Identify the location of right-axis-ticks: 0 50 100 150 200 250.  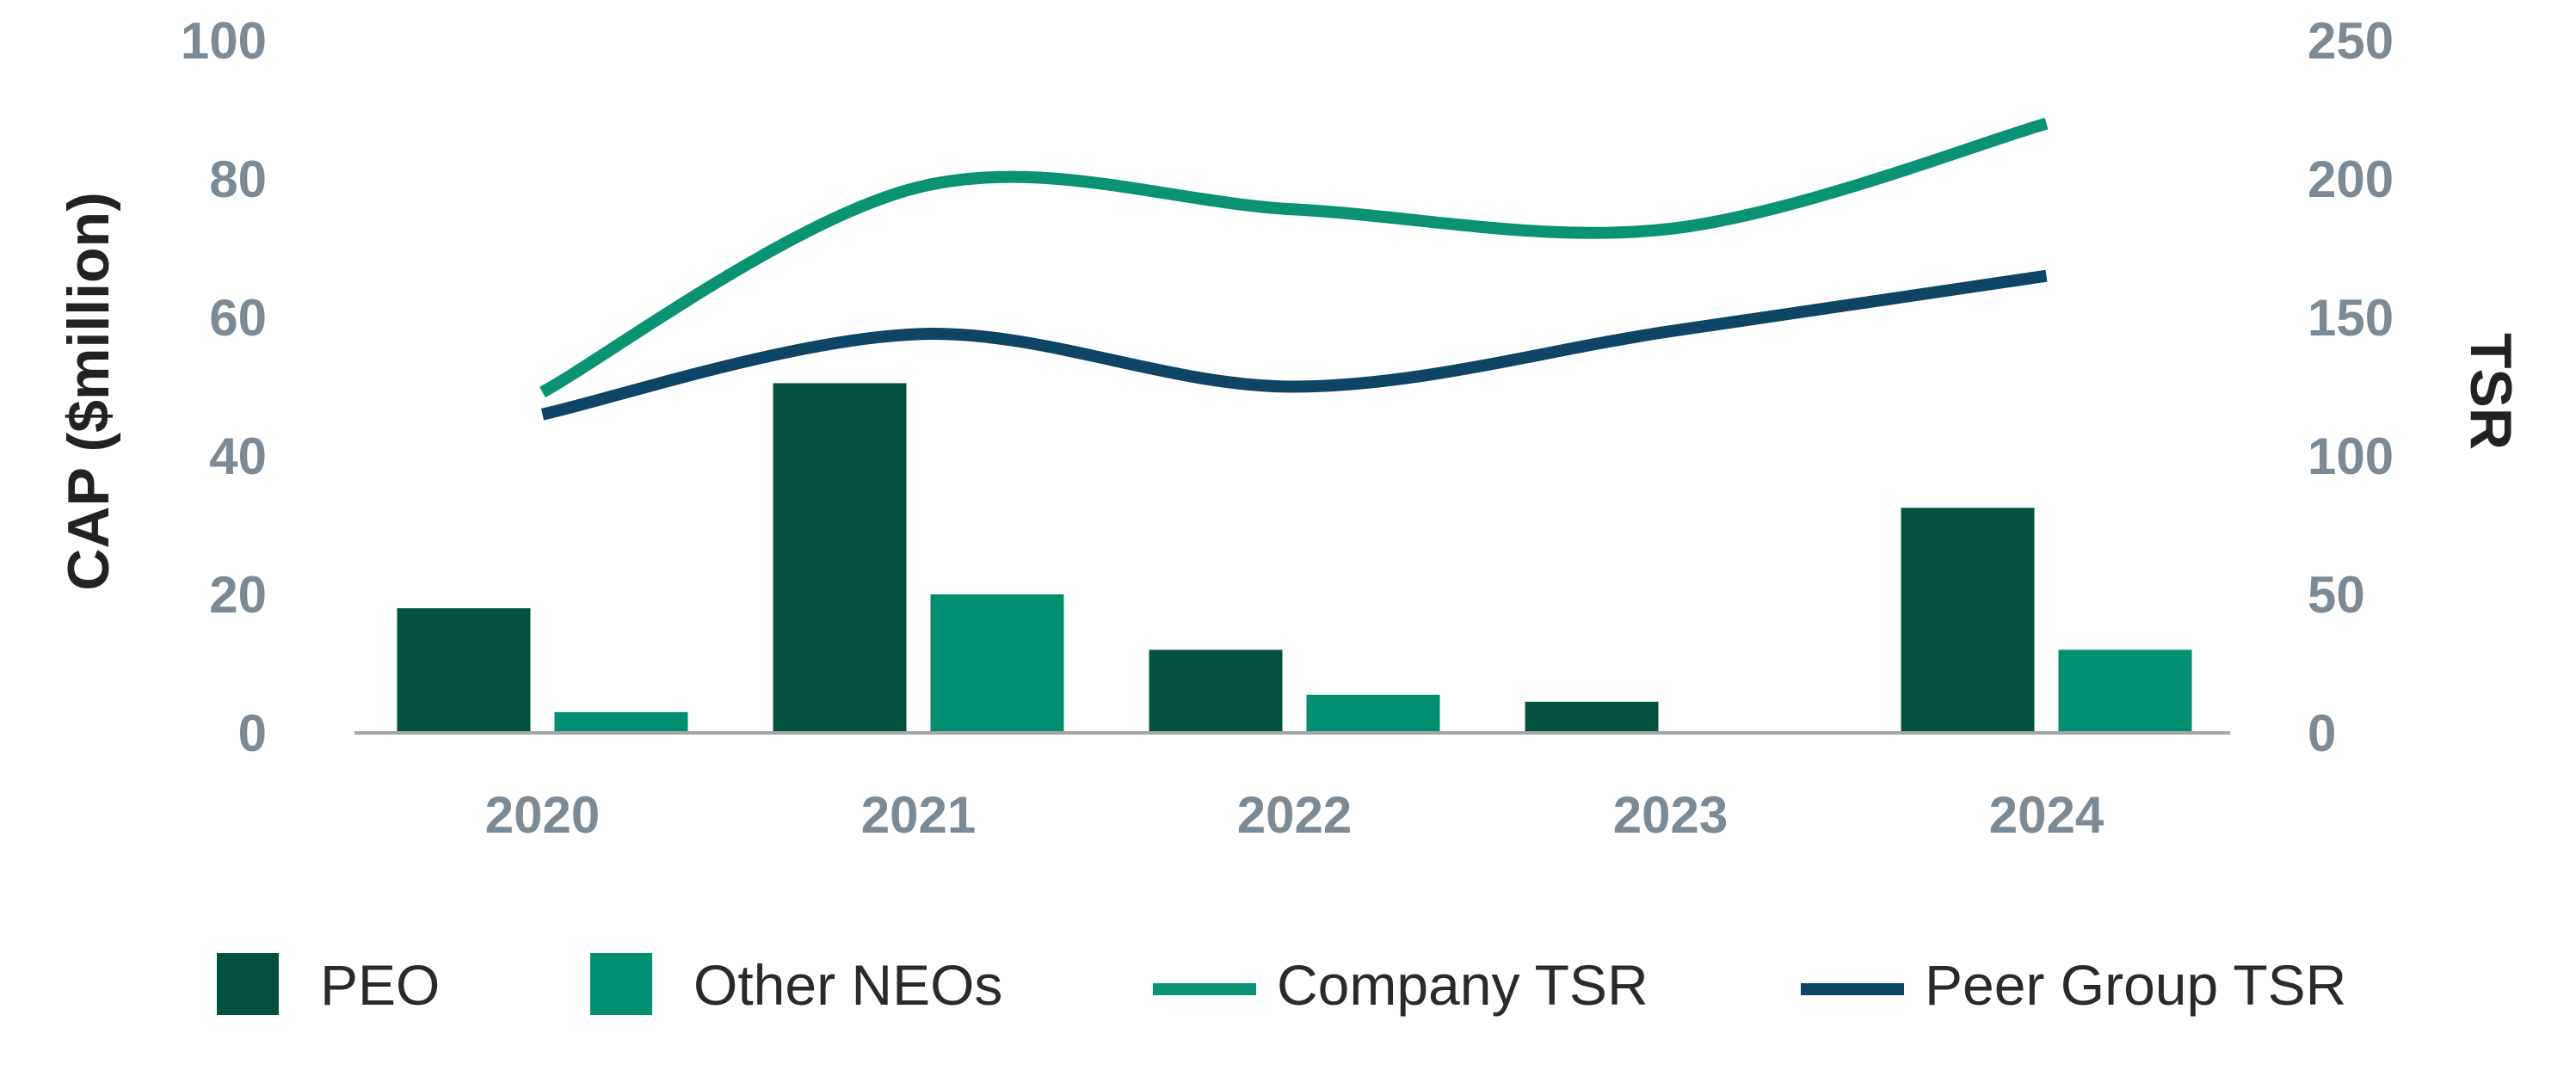
(2351, 387).